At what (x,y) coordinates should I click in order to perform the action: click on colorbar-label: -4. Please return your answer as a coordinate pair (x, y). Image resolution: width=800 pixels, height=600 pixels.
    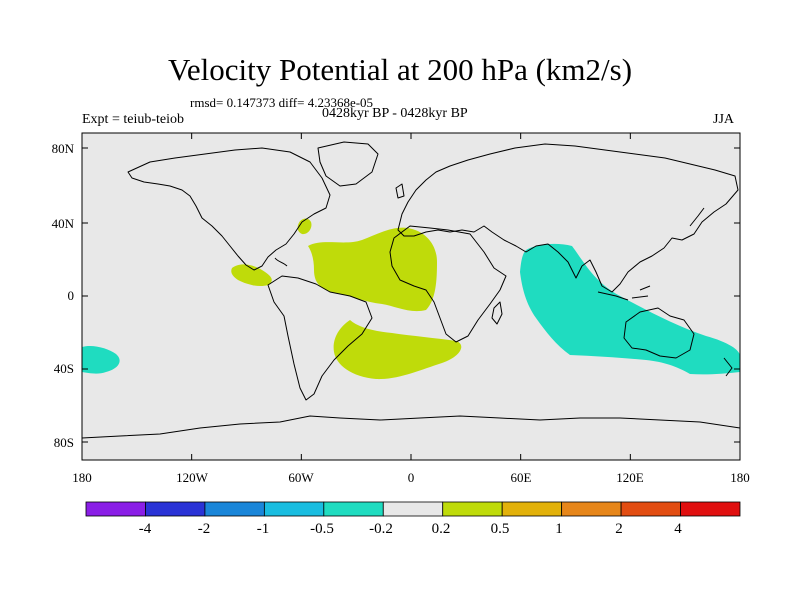
    Looking at the image, I should click on (145, 529).